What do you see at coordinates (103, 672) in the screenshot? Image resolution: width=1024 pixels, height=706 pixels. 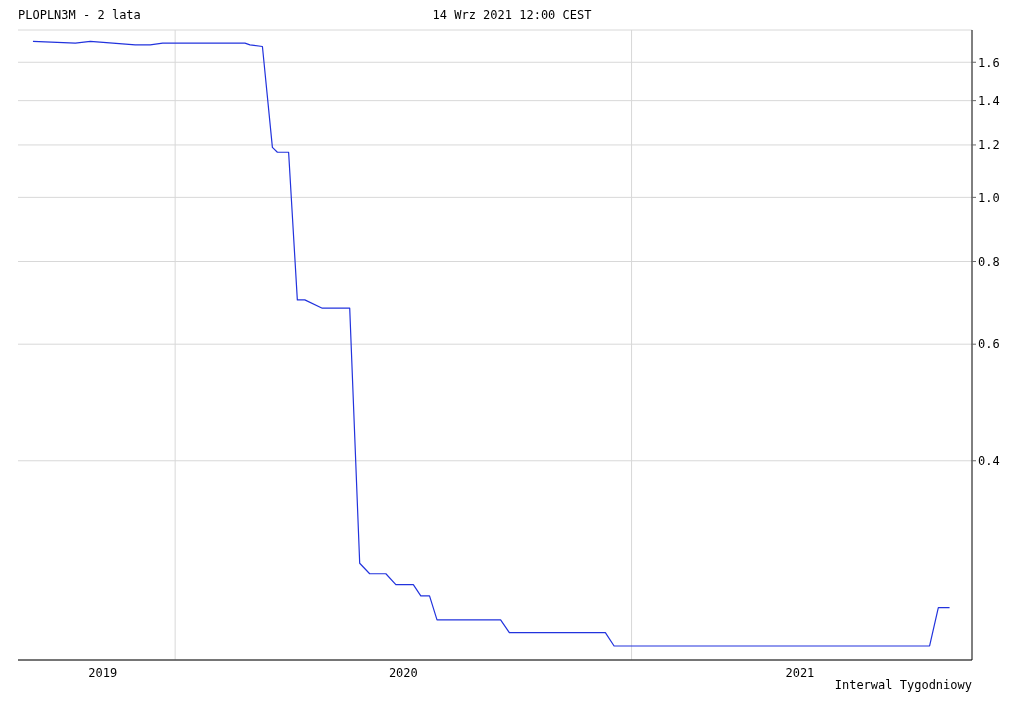 I see `x-tick-label: 2019` at bounding box center [103, 672].